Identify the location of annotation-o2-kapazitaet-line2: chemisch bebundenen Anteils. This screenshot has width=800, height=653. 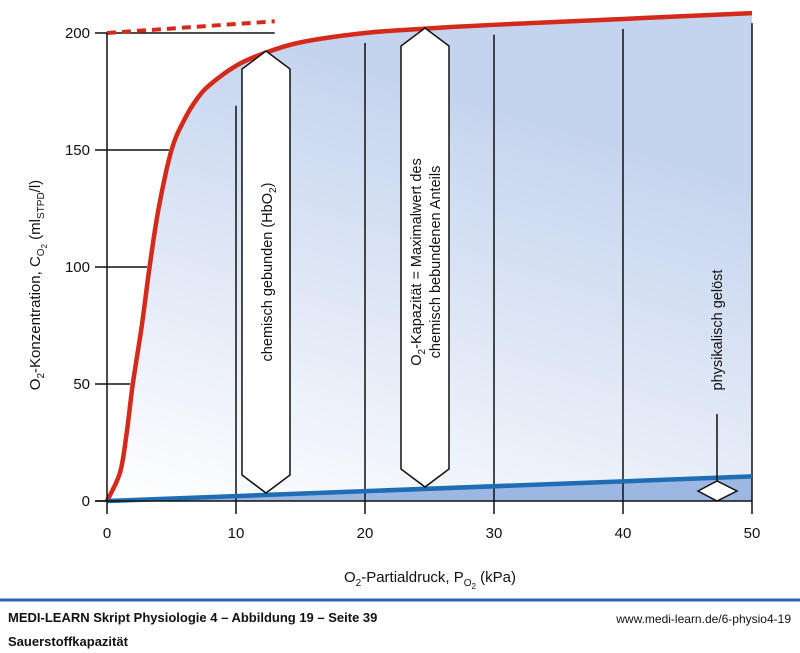
(436, 262).